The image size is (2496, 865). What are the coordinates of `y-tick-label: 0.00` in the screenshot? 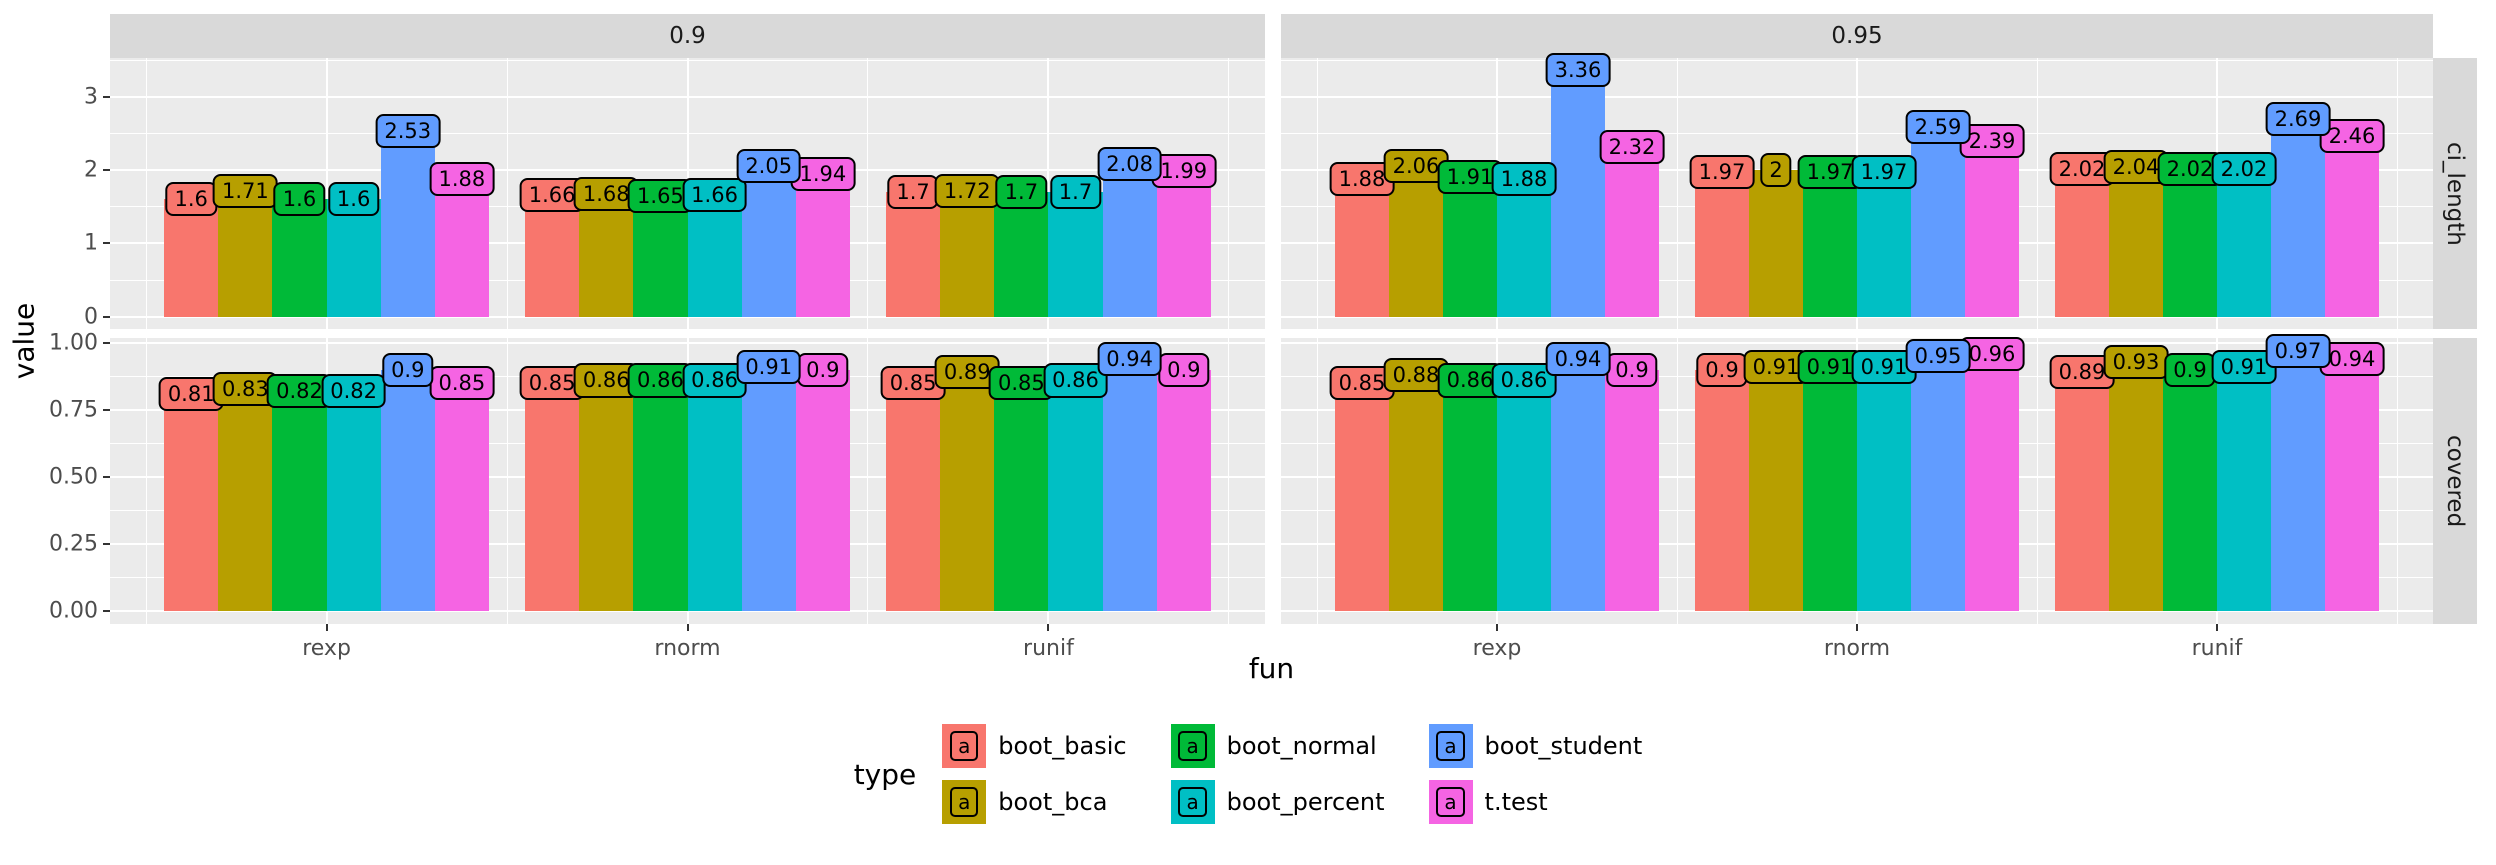 It's located at (73, 611).